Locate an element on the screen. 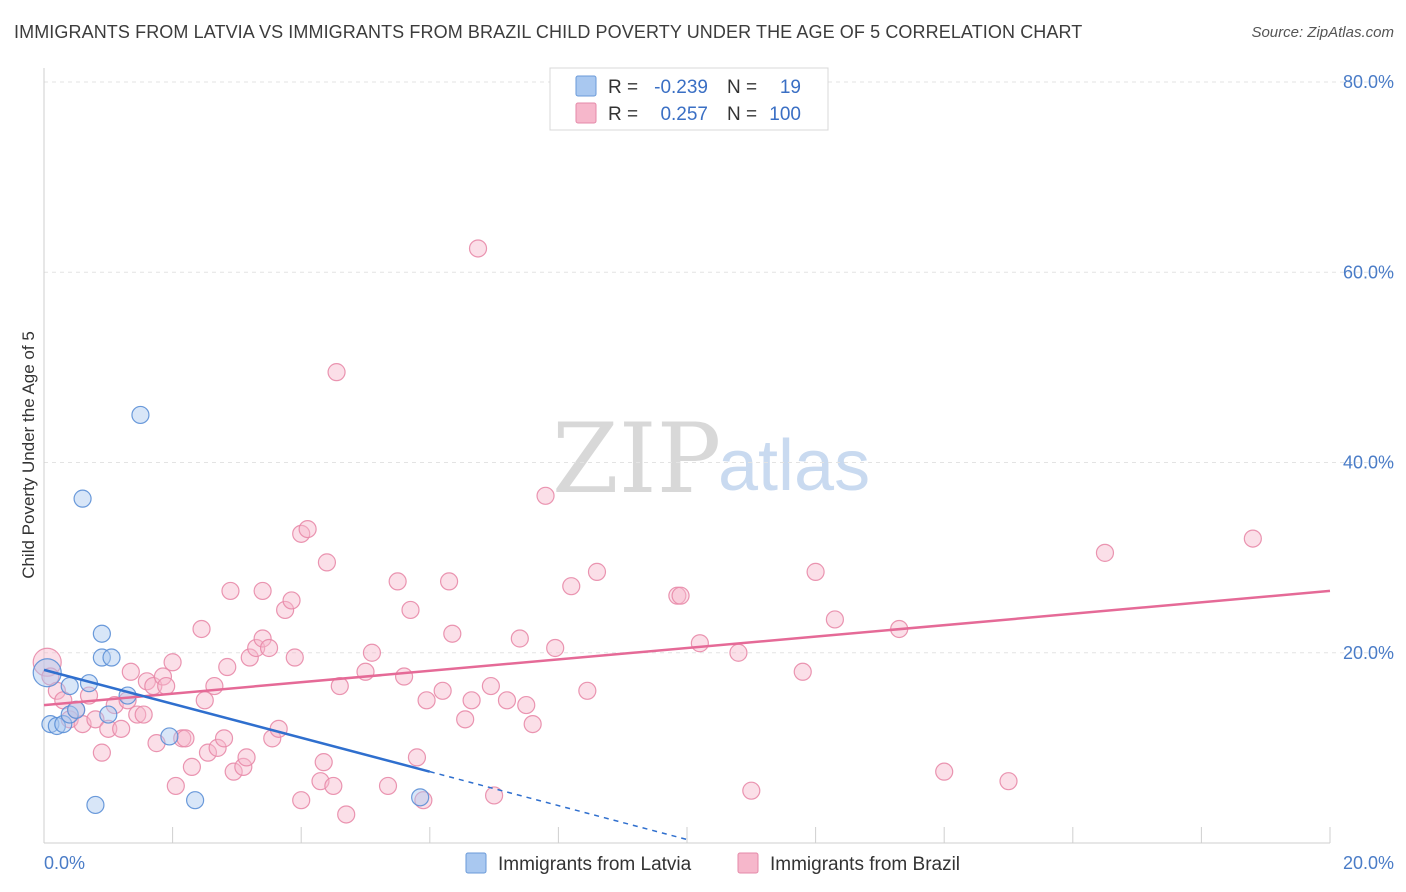 The image size is (1406, 892). legend-r-label-brazil: R = is located at coordinates (623, 114).